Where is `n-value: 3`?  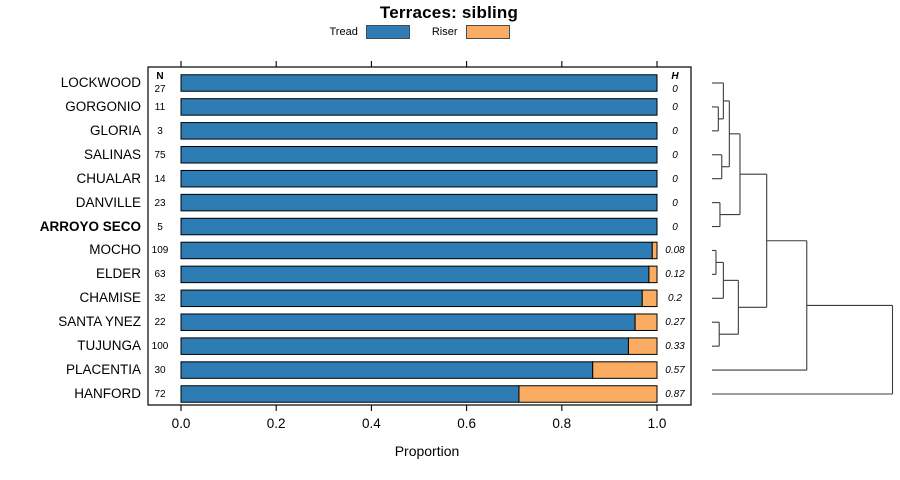
n-value: 3 is located at coordinates (160, 131).